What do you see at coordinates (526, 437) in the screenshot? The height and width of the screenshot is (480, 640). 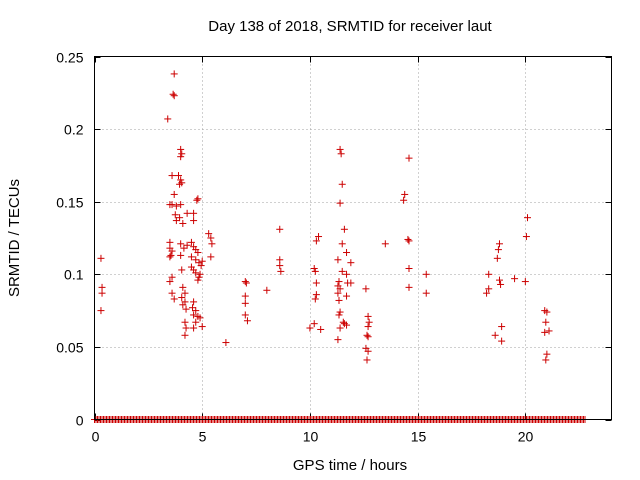 I see `x-tick-label: 20` at bounding box center [526, 437].